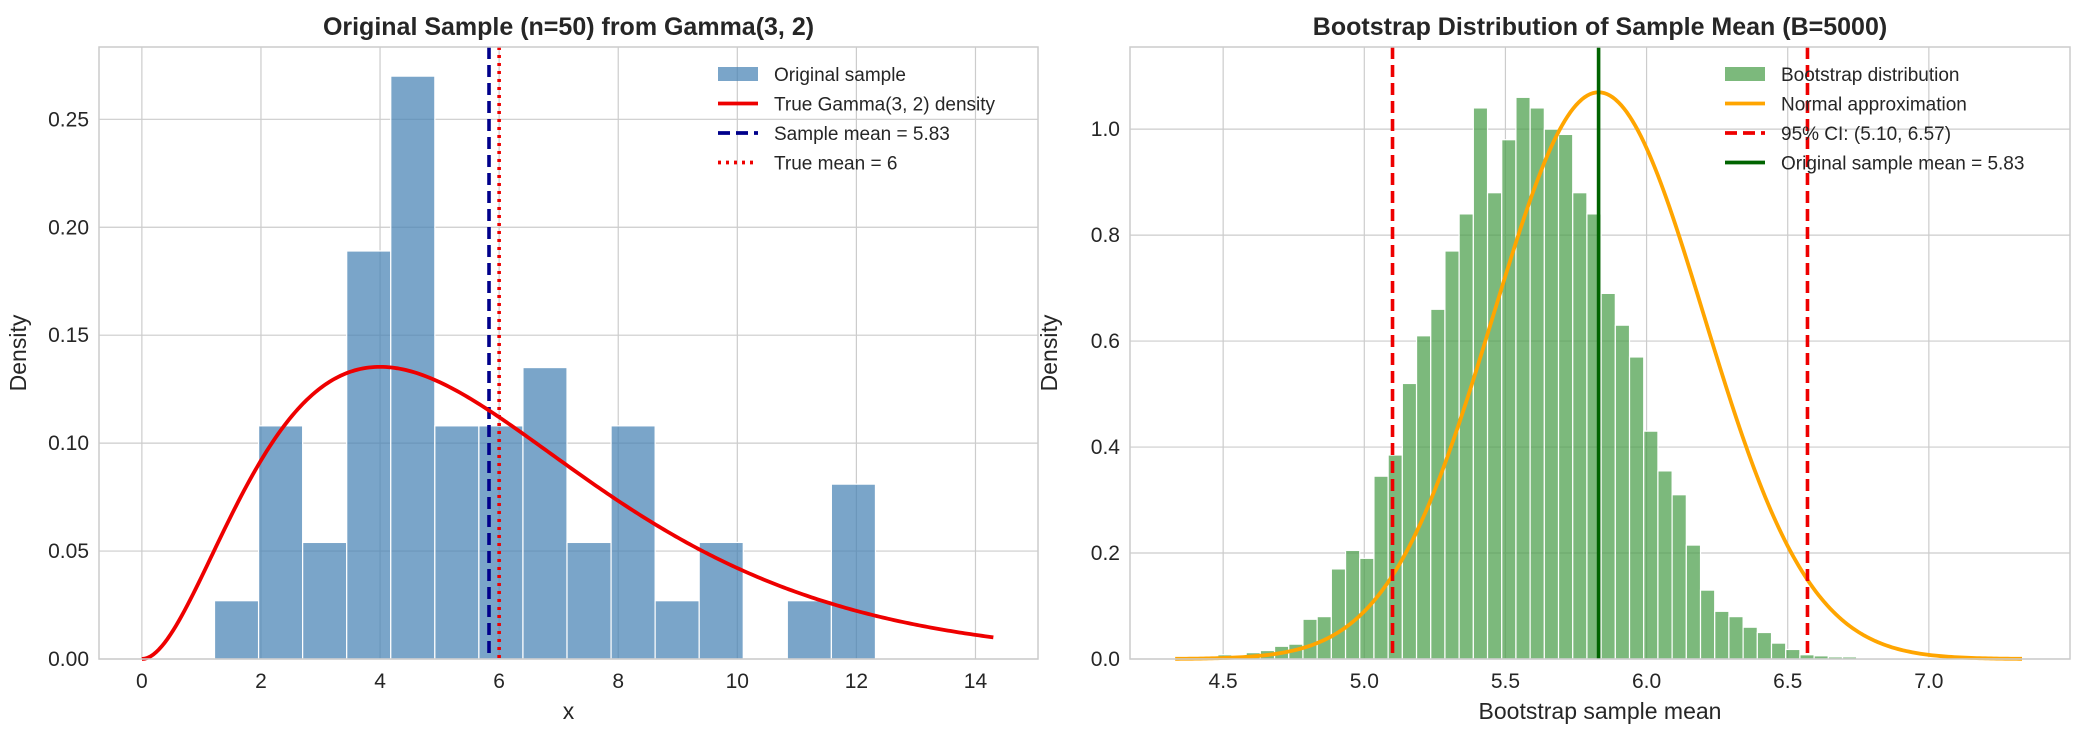  I want to click on legend-label: Original sample mean = 5.83, so click(1902, 164).